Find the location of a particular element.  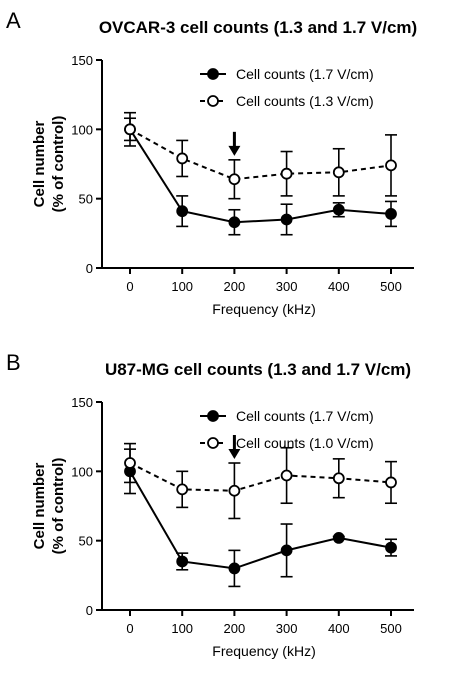

panel-letter: B is located at coordinates (13, 362).